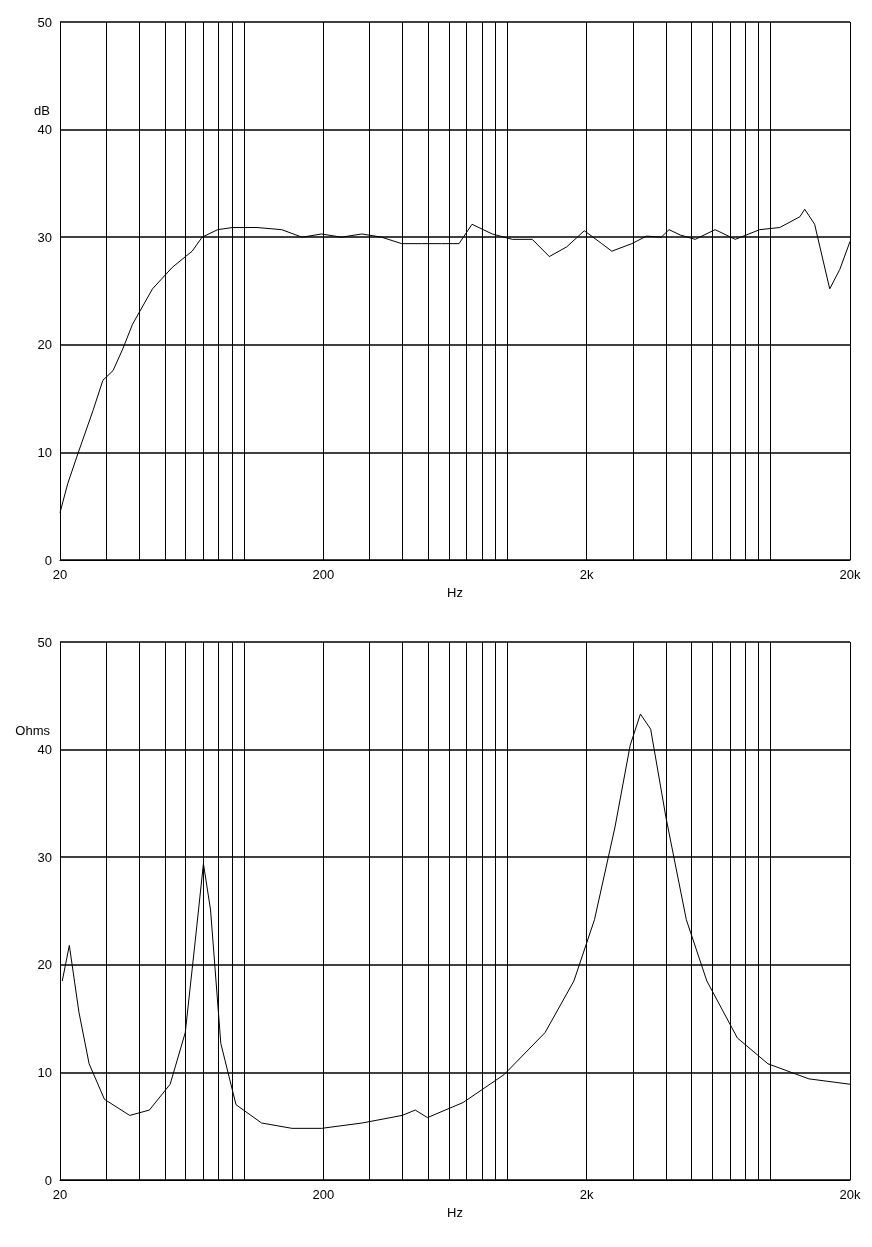 The image size is (872, 1247). Describe the element at coordinates (33, 730) in the screenshot. I see `y-axis-title: Ohms` at that location.